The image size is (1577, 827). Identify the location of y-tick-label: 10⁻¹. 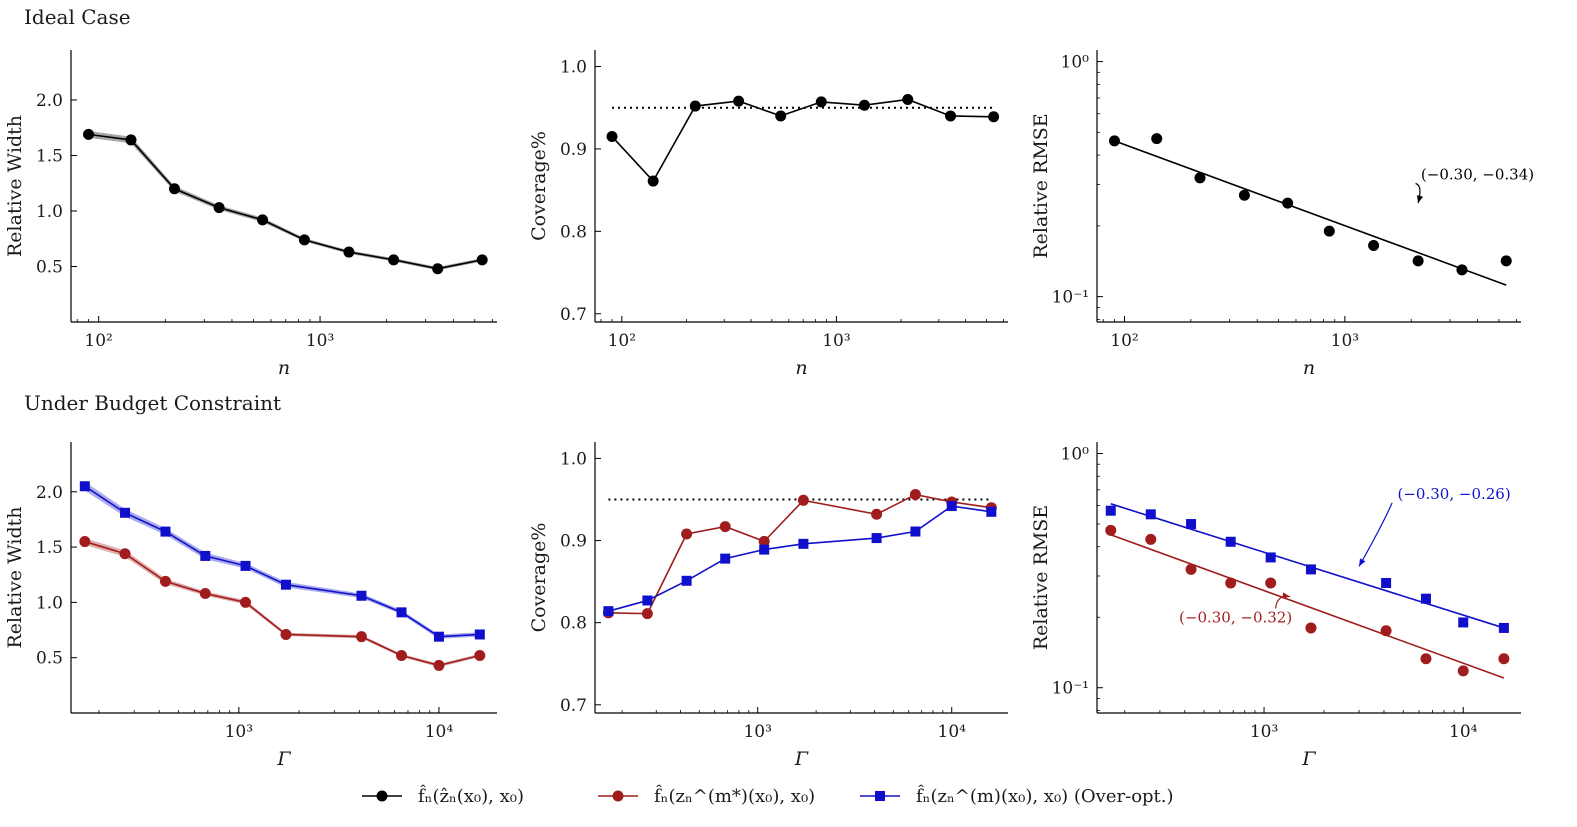
(1070, 298).